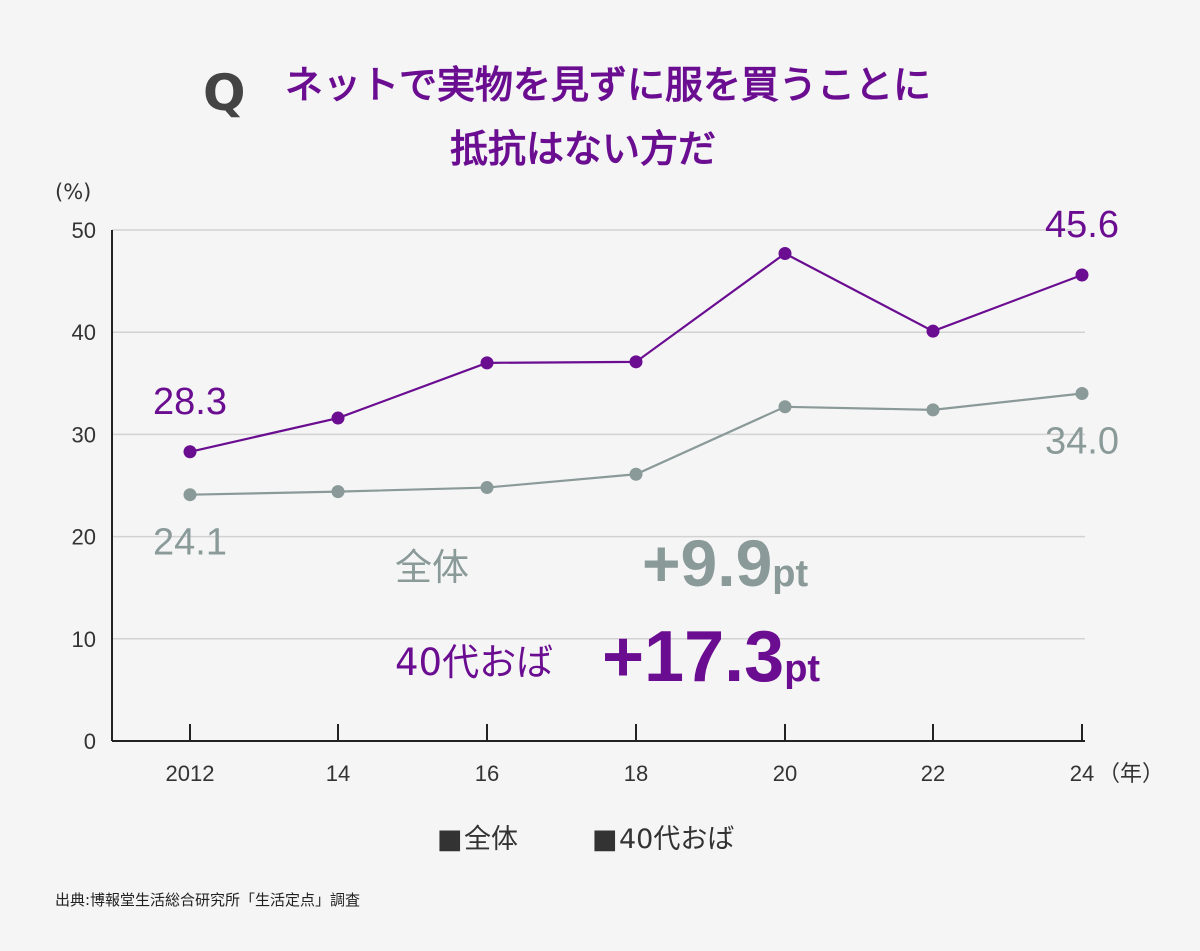  Describe the element at coordinates (676, 839) in the screenshot. I see `legend-label-40s: 40代おば` at that location.